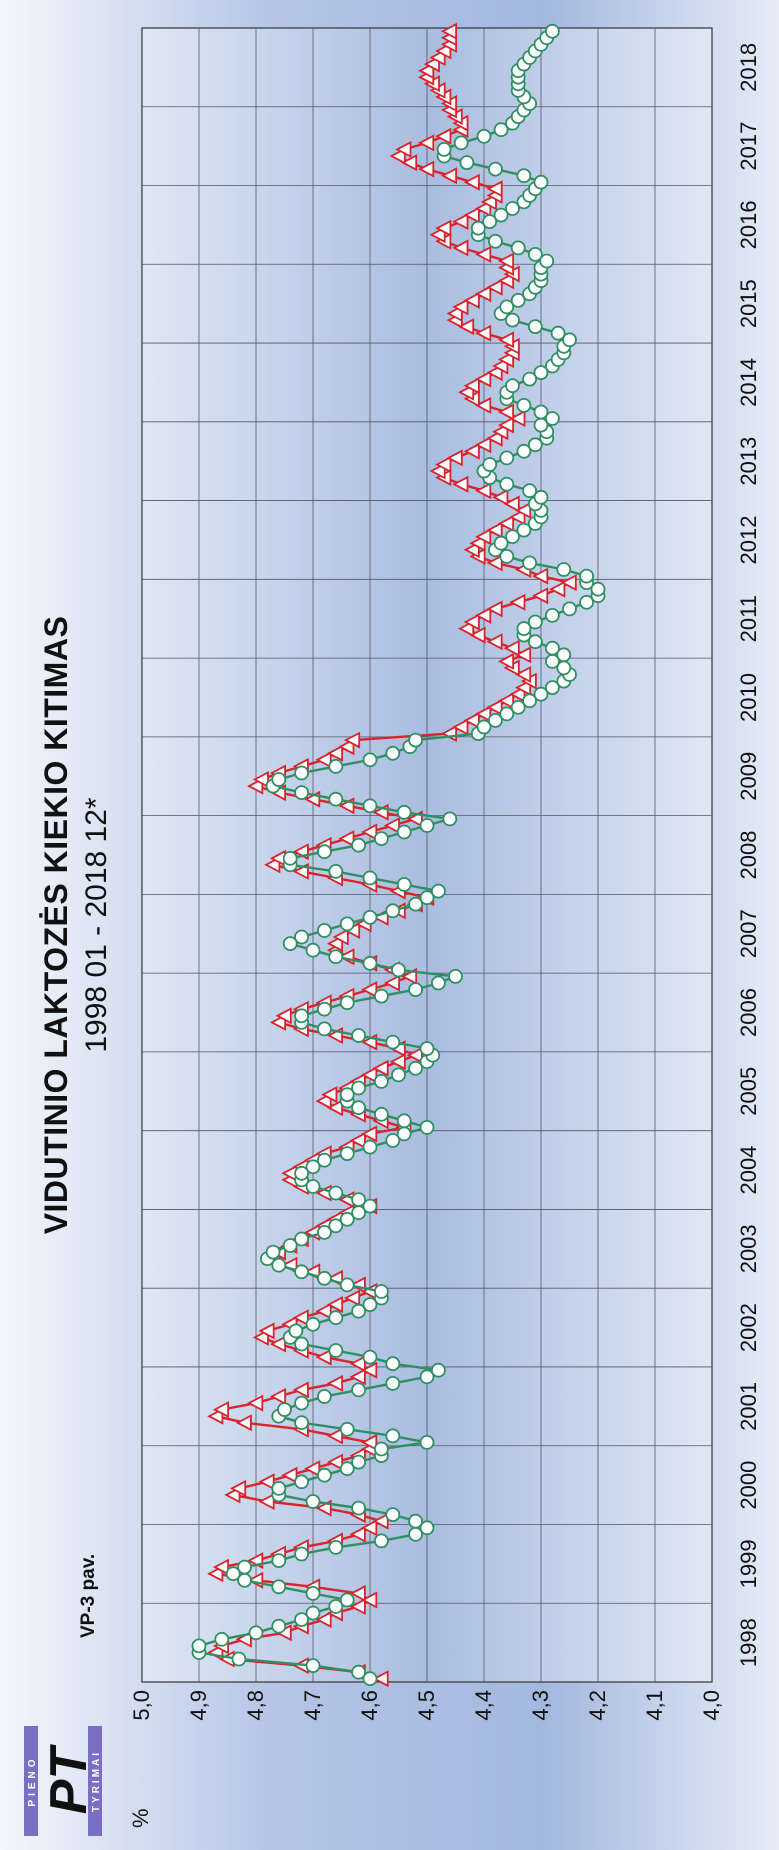 This screenshot has height=1850, width=779. What do you see at coordinates (748, 697) in the screenshot?
I see `x-tick-label: 2010` at bounding box center [748, 697].